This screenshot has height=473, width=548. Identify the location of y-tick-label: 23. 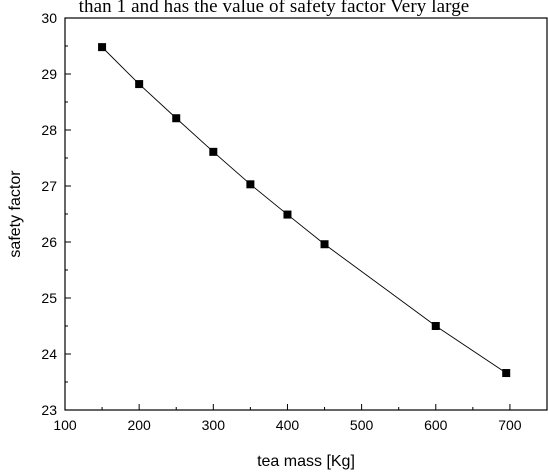
(49, 410).